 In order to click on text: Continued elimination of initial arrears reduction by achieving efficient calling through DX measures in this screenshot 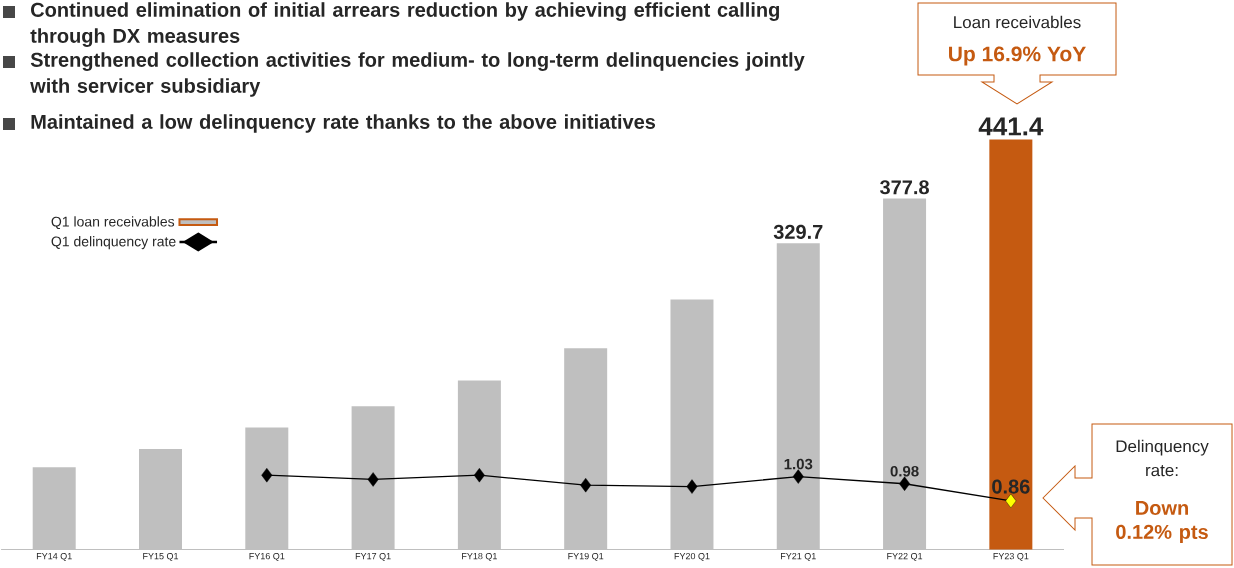, I will do `click(405, 24)`.